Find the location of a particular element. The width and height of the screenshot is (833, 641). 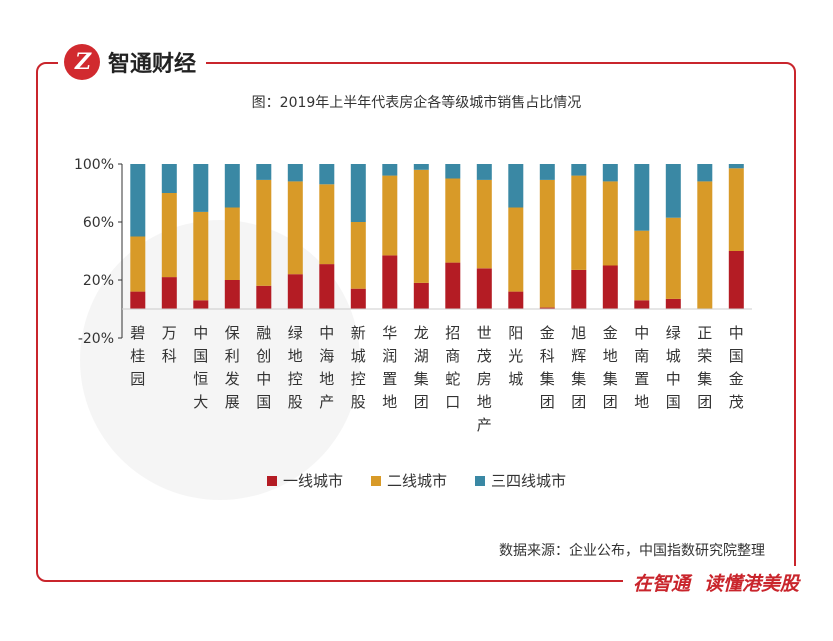

slogan-part2: 读懂港美股 is located at coordinates (751, 583).